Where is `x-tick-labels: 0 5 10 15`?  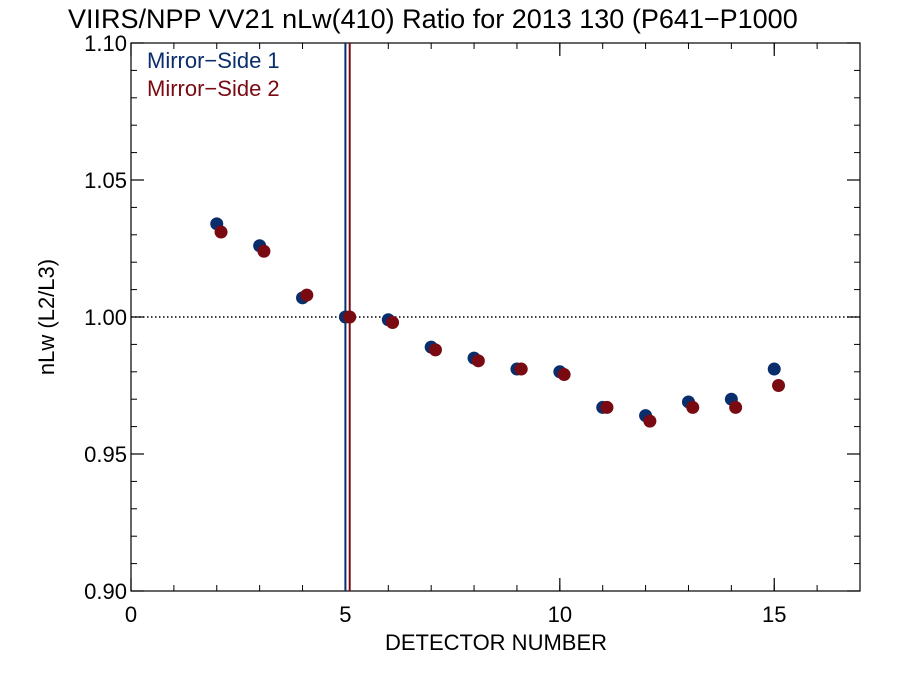
x-tick-labels: 0 5 10 15 is located at coordinates (456, 614).